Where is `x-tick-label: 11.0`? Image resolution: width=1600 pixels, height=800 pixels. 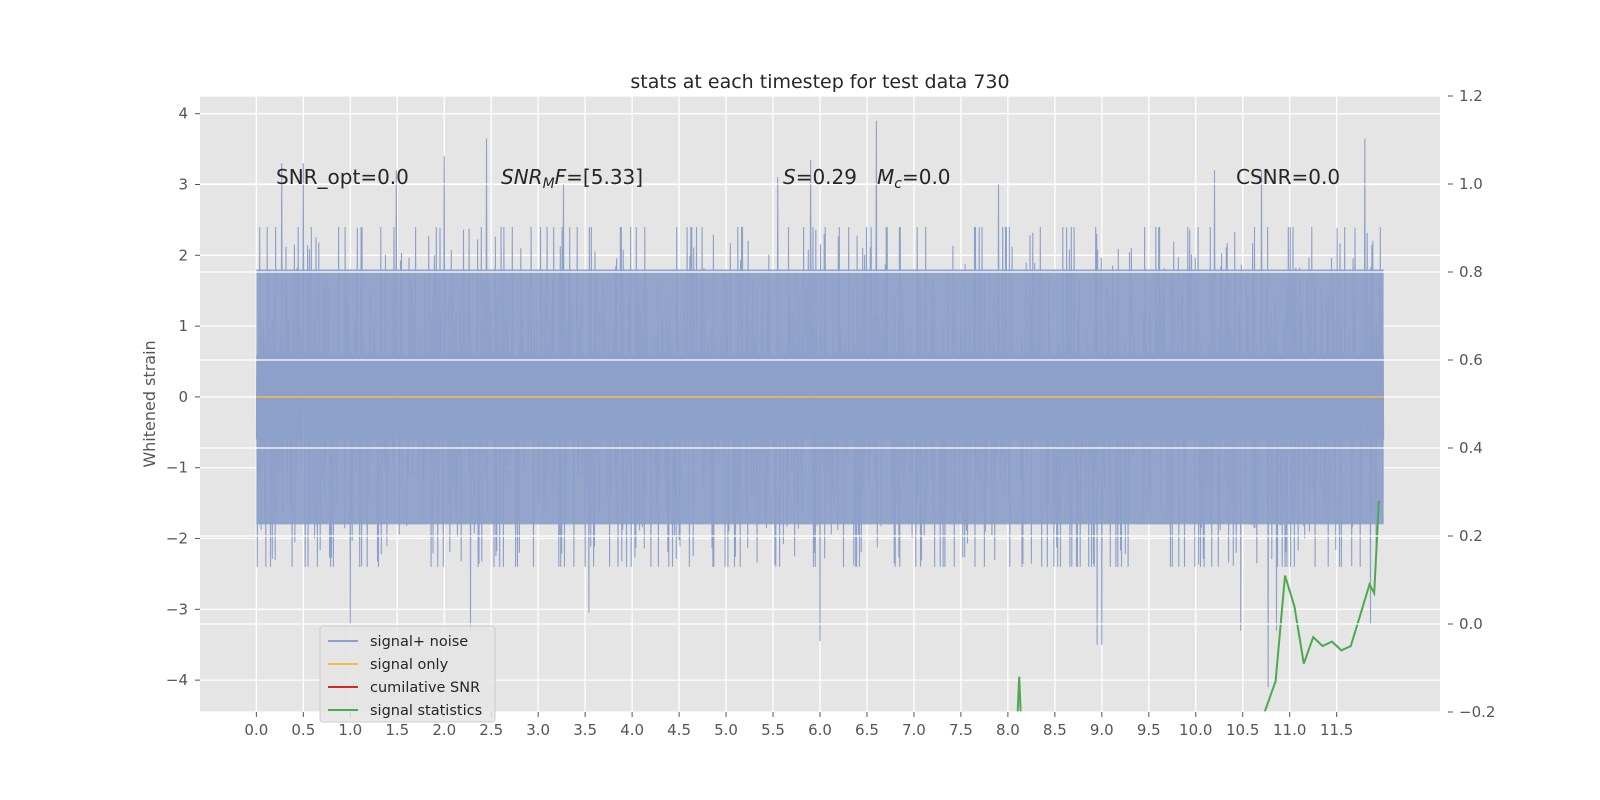 x-tick-label: 11.0 is located at coordinates (1289, 730).